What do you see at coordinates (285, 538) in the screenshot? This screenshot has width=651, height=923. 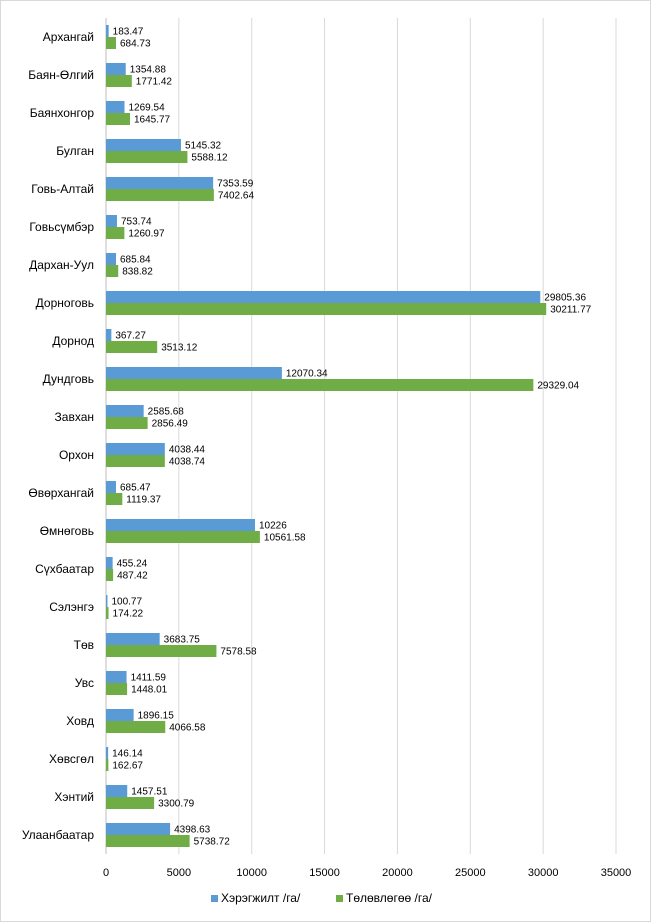 I see `data-label: 10561.58` at bounding box center [285, 538].